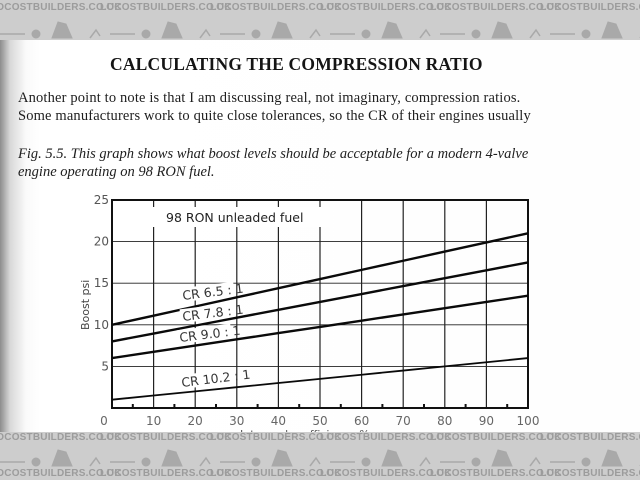 The width and height of the screenshot is (640, 480). I want to click on y-tick-label: 20, so click(101, 242).